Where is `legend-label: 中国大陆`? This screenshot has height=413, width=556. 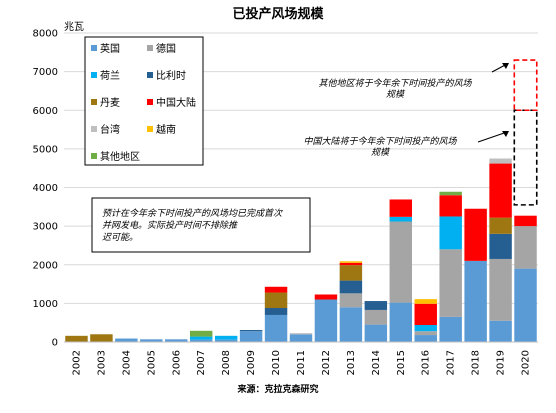 legend-label: 中国大陆 is located at coordinates (176, 102).